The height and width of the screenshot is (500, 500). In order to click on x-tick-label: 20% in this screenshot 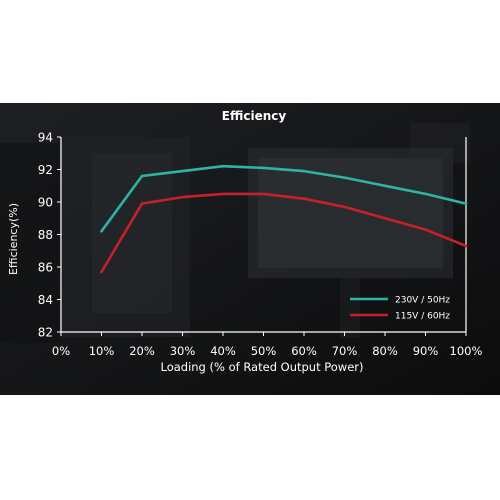, I will do `click(142, 351)`.